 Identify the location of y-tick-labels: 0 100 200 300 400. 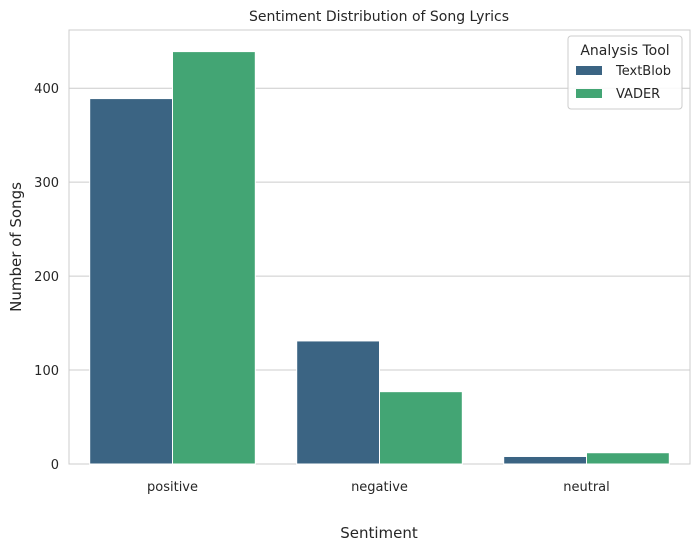
(46, 277).